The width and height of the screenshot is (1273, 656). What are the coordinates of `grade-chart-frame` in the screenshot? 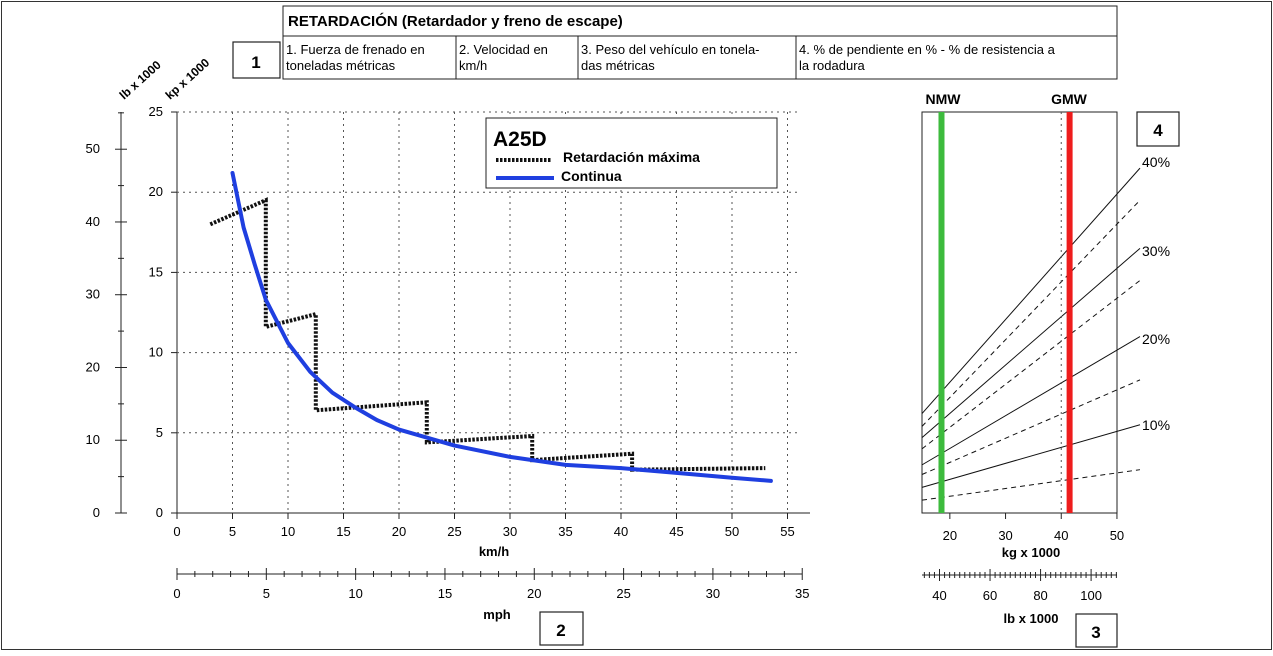 It's located at (1019, 312).